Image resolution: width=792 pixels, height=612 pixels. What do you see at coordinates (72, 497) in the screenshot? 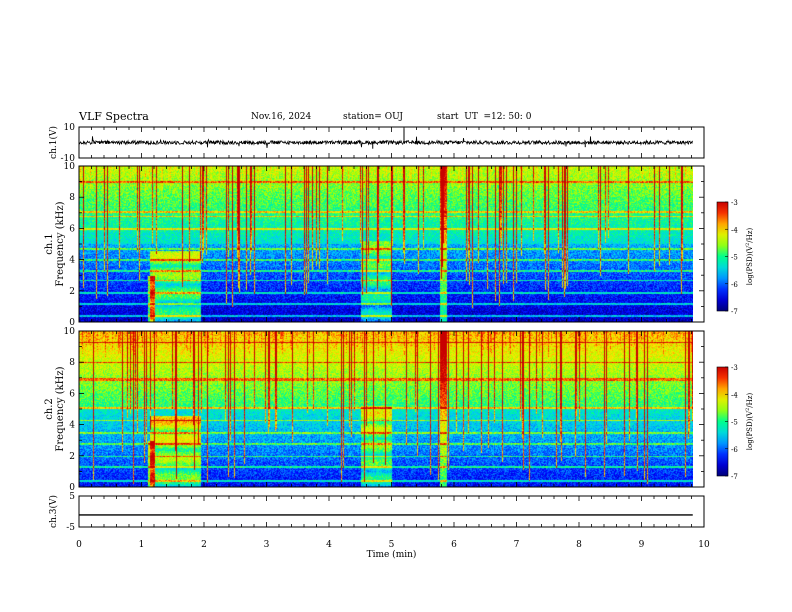
I see `ch3-waveform-ytick-label: 5` at bounding box center [72, 497].